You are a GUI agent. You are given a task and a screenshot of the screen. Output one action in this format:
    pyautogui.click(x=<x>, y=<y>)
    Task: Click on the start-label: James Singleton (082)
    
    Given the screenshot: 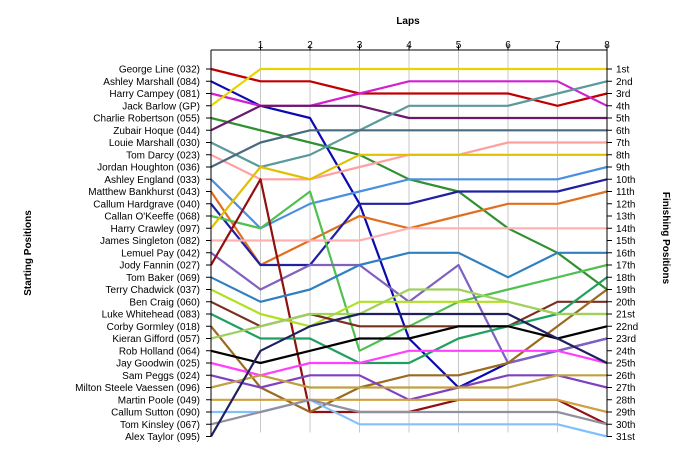 What is the action you would take?
    pyautogui.click(x=150, y=241)
    